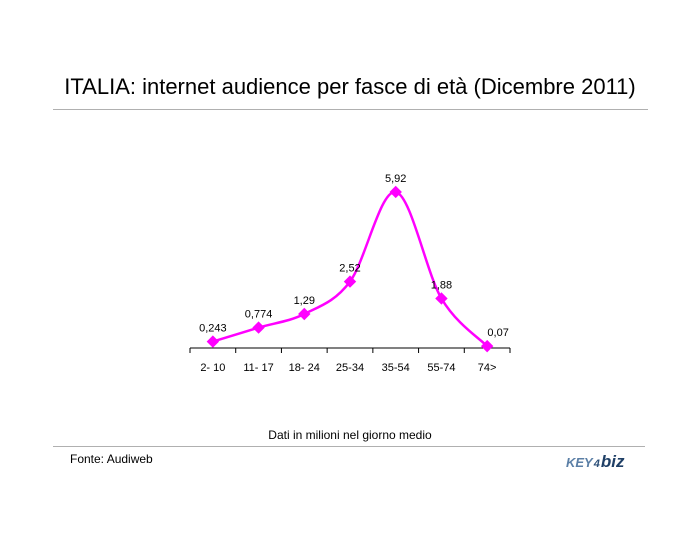 The image size is (700, 550). Describe the element at coordinates (350, 368) in the screenshot. I see `x-tick-label: 25-34` at that location.